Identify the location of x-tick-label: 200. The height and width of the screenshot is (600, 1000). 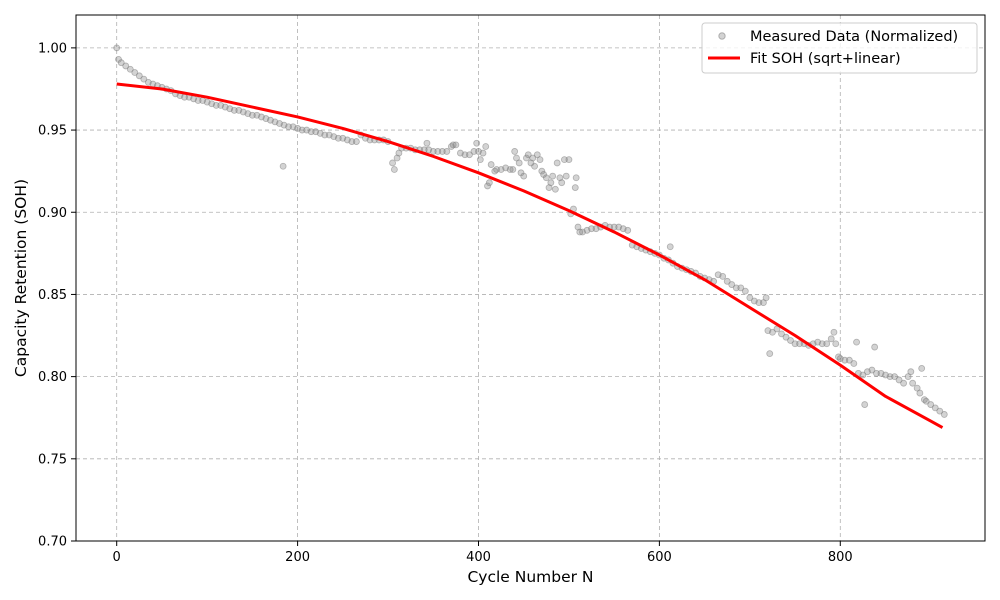
(297, 557).